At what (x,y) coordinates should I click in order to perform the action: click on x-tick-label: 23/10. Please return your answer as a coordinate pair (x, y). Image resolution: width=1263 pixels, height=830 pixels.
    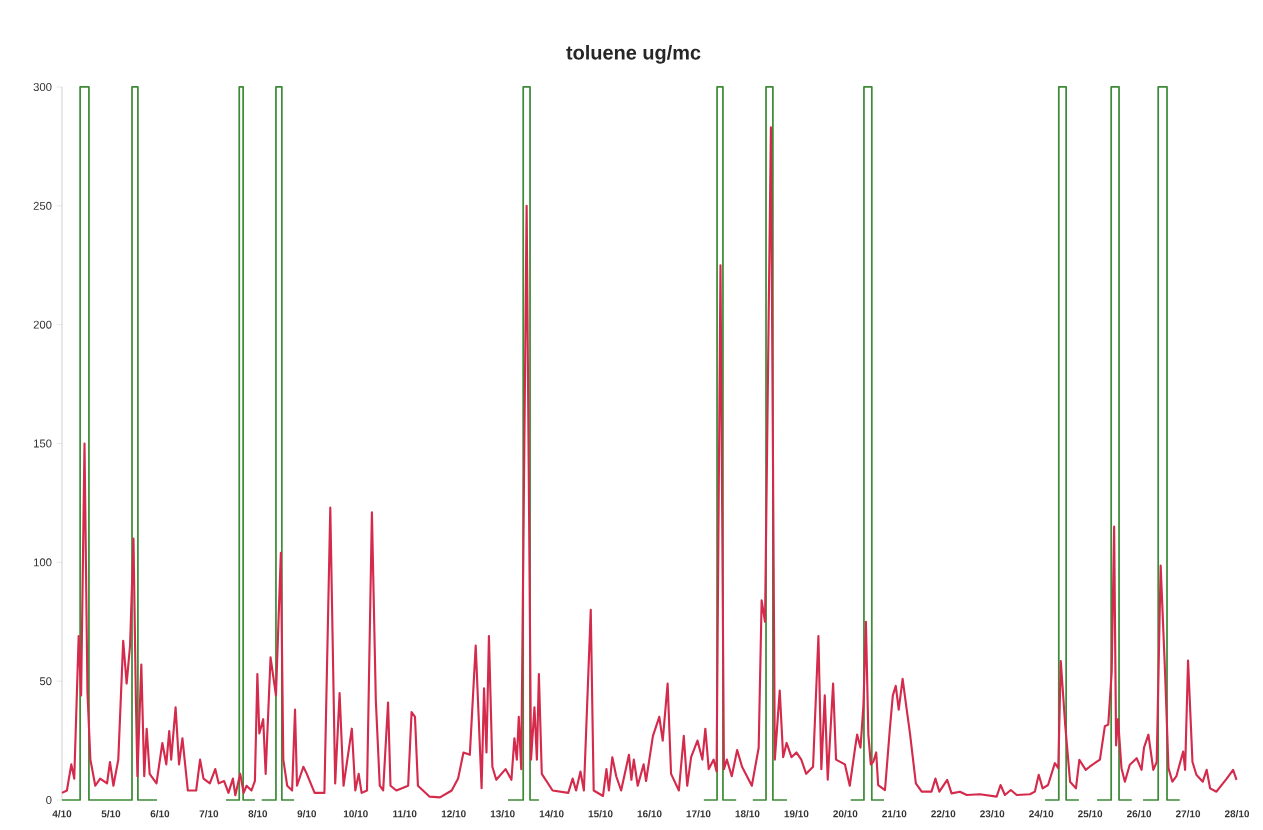
    Looking at the image, I should click on (992, 814).